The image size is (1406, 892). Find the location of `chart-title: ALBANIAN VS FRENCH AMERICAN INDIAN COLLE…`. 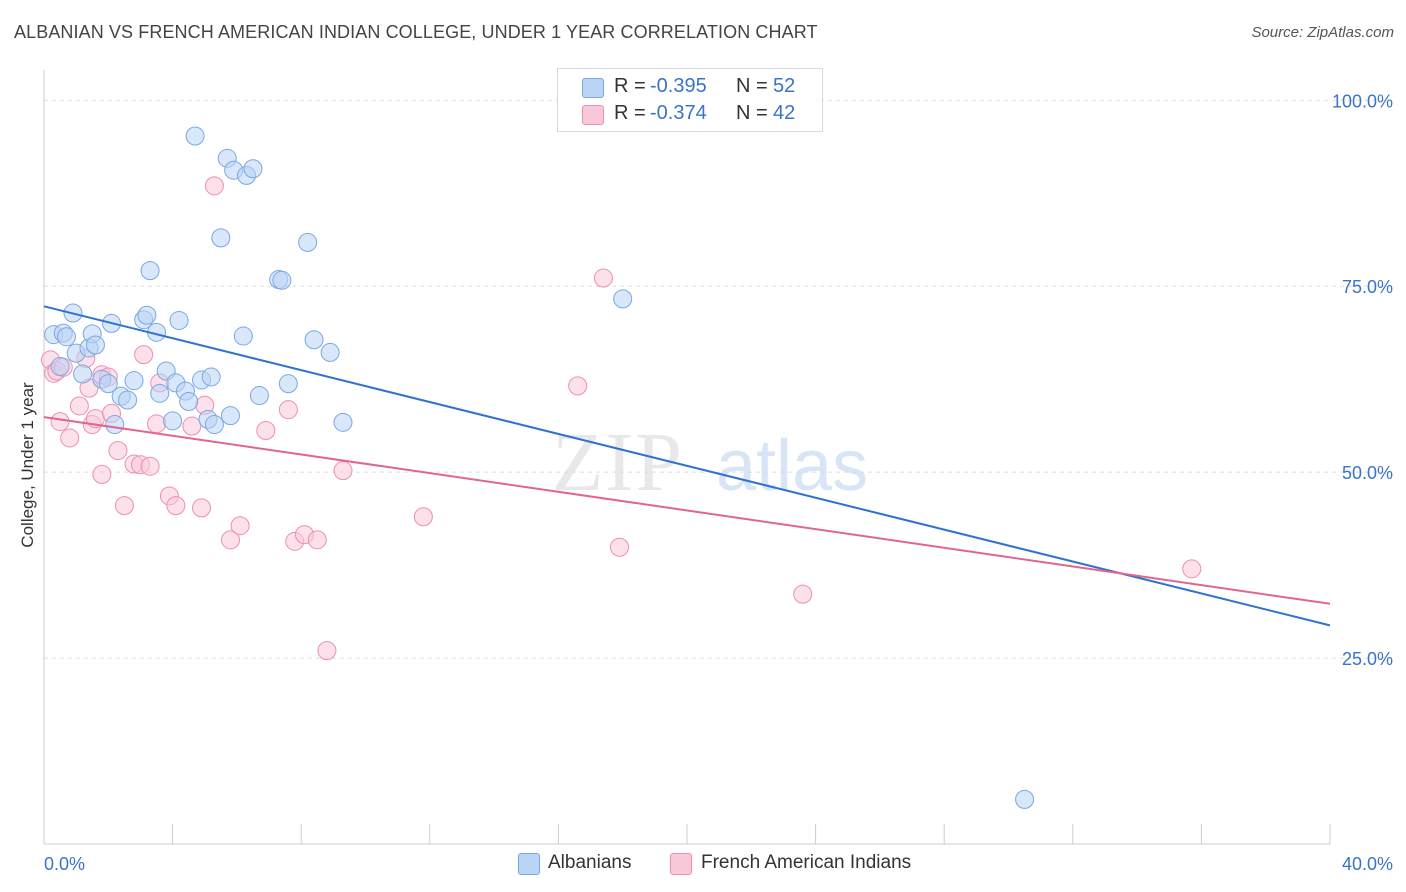

chart-title: ALBANIAN VS FRENCH AMERICAN INDIAN COLLE… is located at coordinates (416, 32).